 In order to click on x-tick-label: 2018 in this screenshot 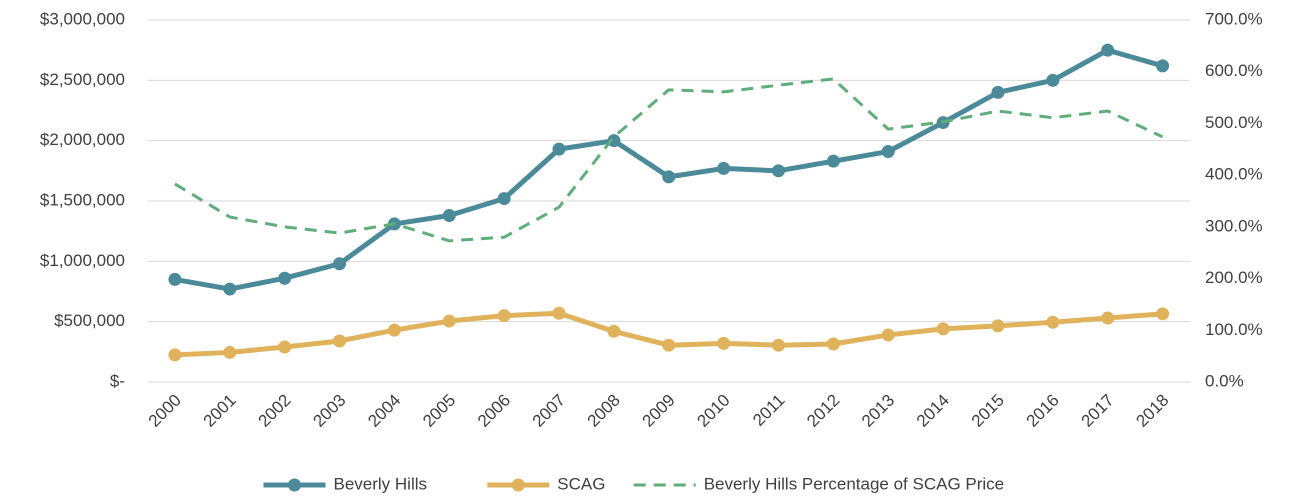, I will do `click(1152, 411)`.